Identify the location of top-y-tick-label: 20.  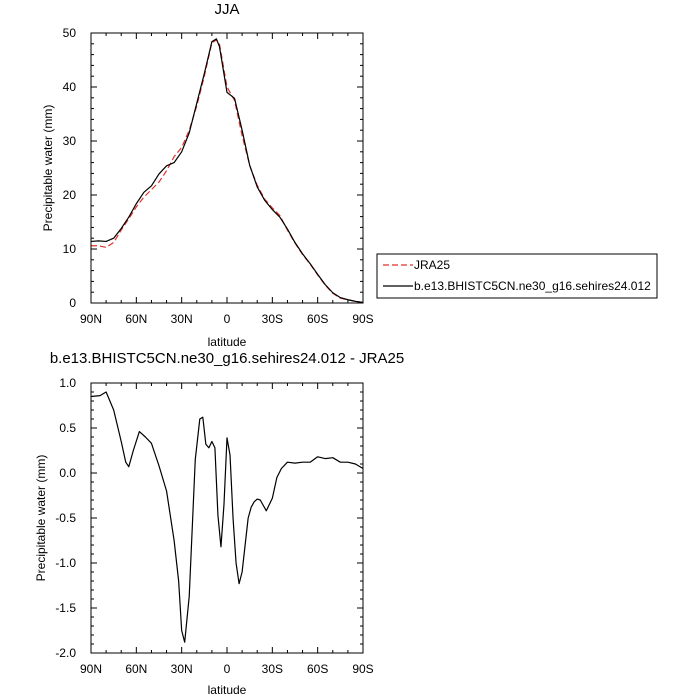
(70, 195).